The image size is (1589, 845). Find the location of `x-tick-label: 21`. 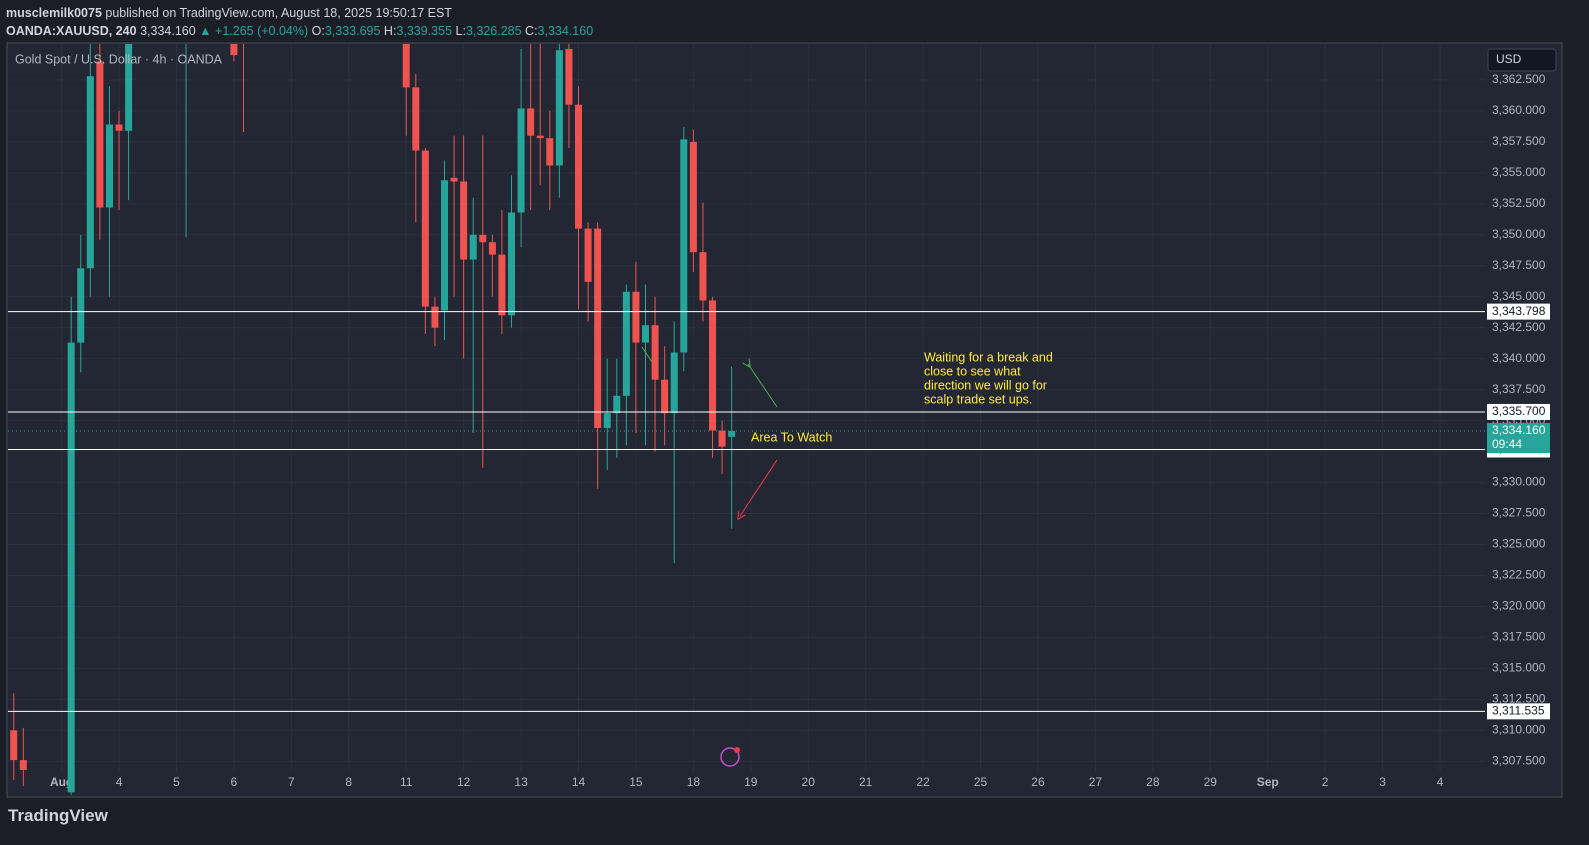

x-tick-label: 21 is located at coordinates (866, 782).